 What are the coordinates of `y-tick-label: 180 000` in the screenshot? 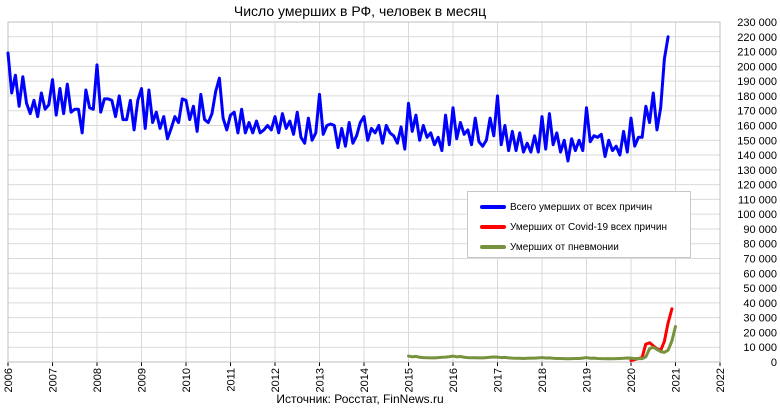 It's located at (757, 97).